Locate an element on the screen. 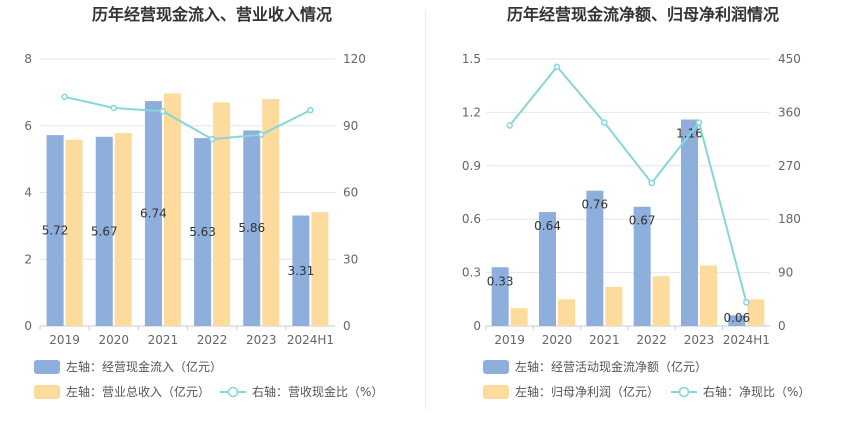 This screenshot has width=850, height=437. legend-item-label: 右轴：营收现金比（%） is located at coordinates (317, 391).